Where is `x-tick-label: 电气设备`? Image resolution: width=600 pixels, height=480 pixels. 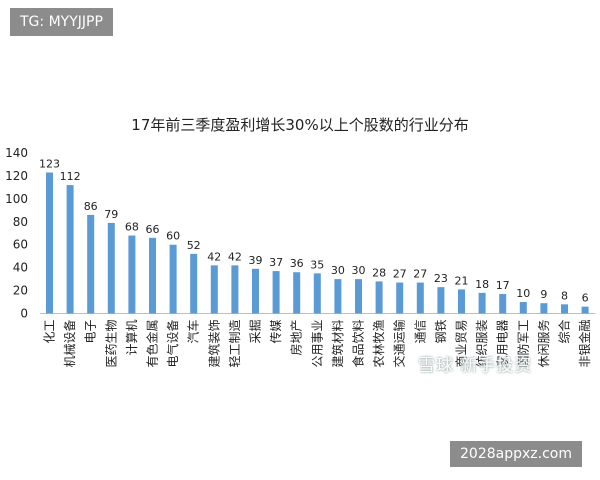 x-tick-label: 电气设备 is located at coordinates (172, 344).